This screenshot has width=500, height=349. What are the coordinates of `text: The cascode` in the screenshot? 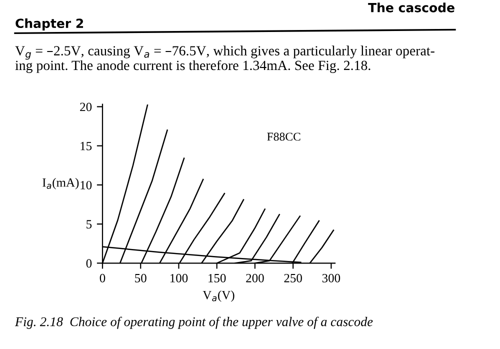 It's located at (411, 7).